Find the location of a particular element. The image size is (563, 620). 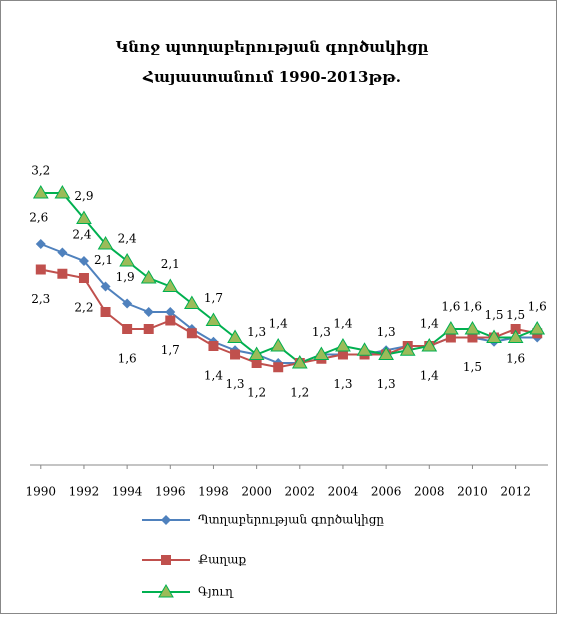

x-tick-label: 2006 is located at coordinates (386, 492).